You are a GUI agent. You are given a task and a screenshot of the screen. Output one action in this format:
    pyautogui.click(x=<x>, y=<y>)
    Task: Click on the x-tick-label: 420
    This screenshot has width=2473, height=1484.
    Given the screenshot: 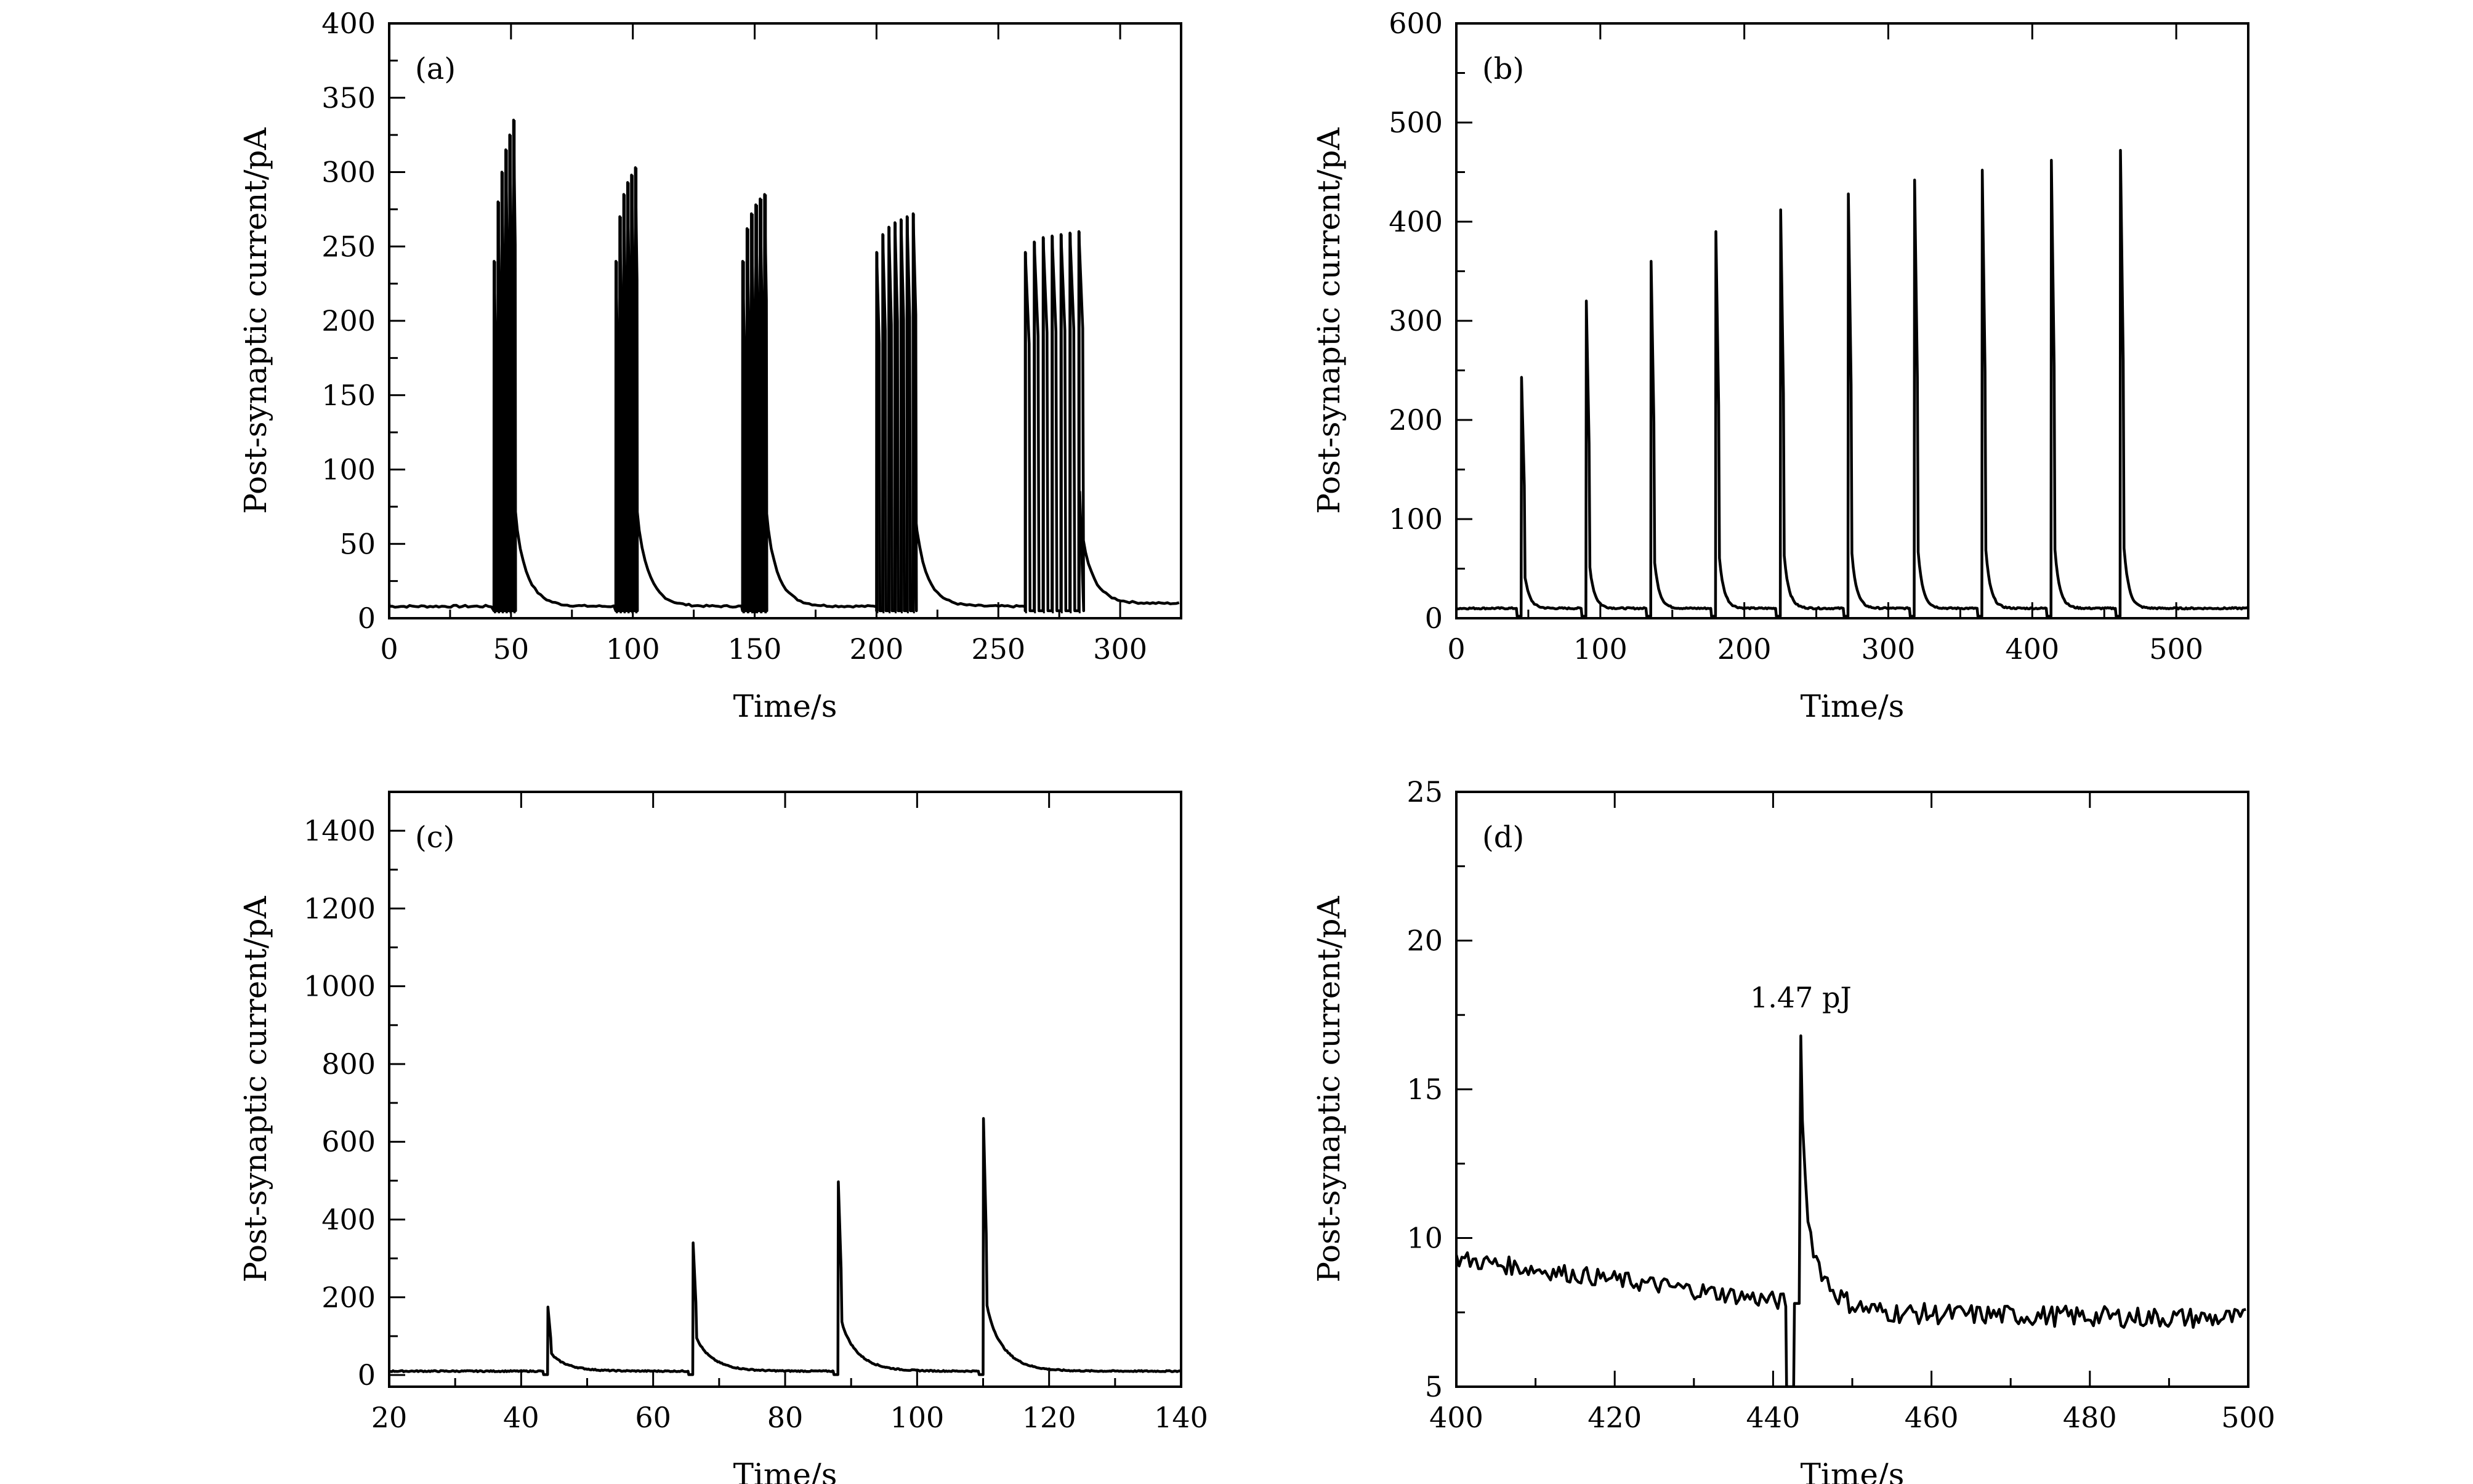 What is the action you would take?
    pyautogui.click(x=1614, y=1417)
    